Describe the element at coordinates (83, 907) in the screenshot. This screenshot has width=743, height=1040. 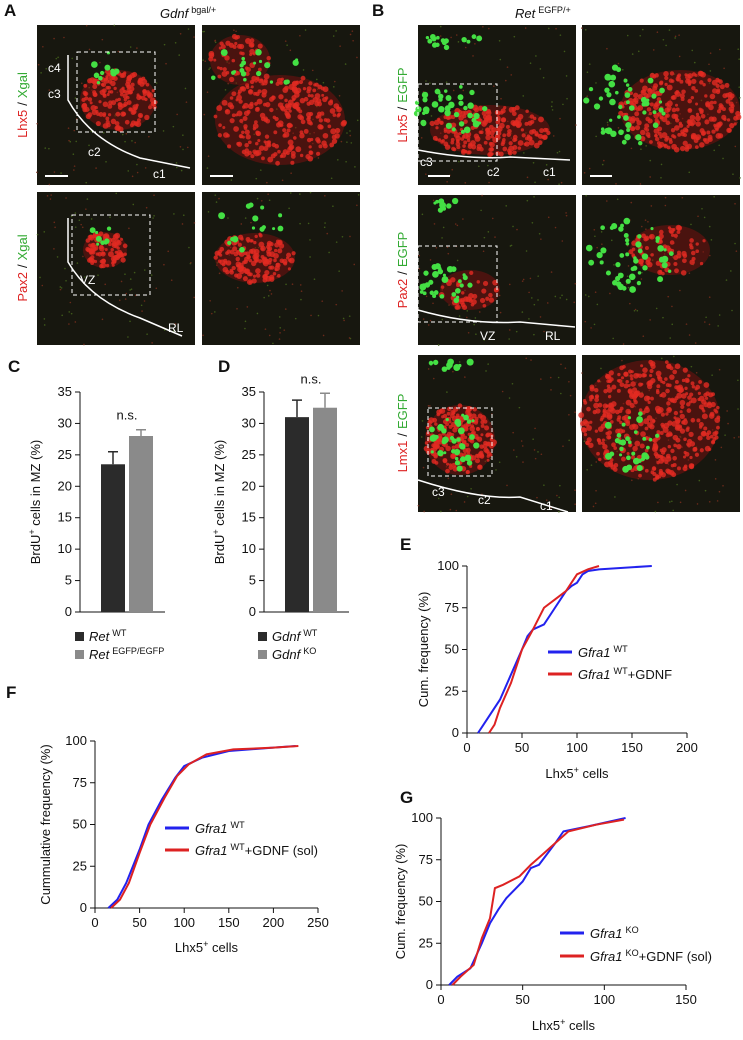
I see `text-part: 0` at that location.